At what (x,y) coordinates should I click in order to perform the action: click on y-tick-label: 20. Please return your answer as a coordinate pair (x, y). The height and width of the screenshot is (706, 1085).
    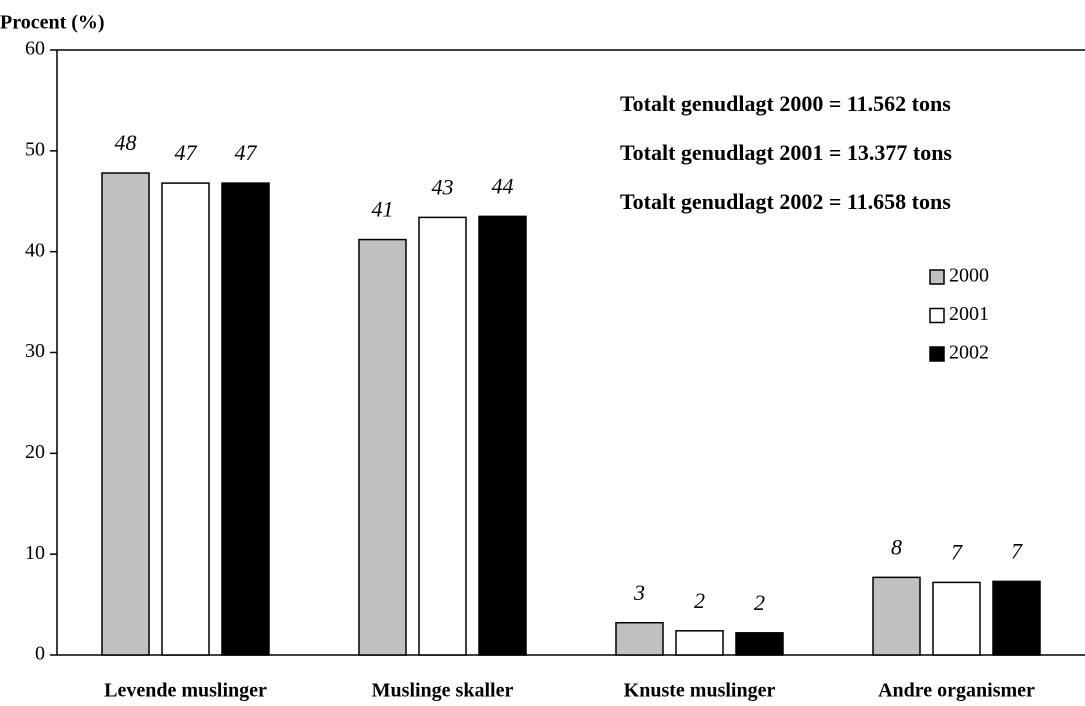
    Looking at the image, I should click on (35, 452).